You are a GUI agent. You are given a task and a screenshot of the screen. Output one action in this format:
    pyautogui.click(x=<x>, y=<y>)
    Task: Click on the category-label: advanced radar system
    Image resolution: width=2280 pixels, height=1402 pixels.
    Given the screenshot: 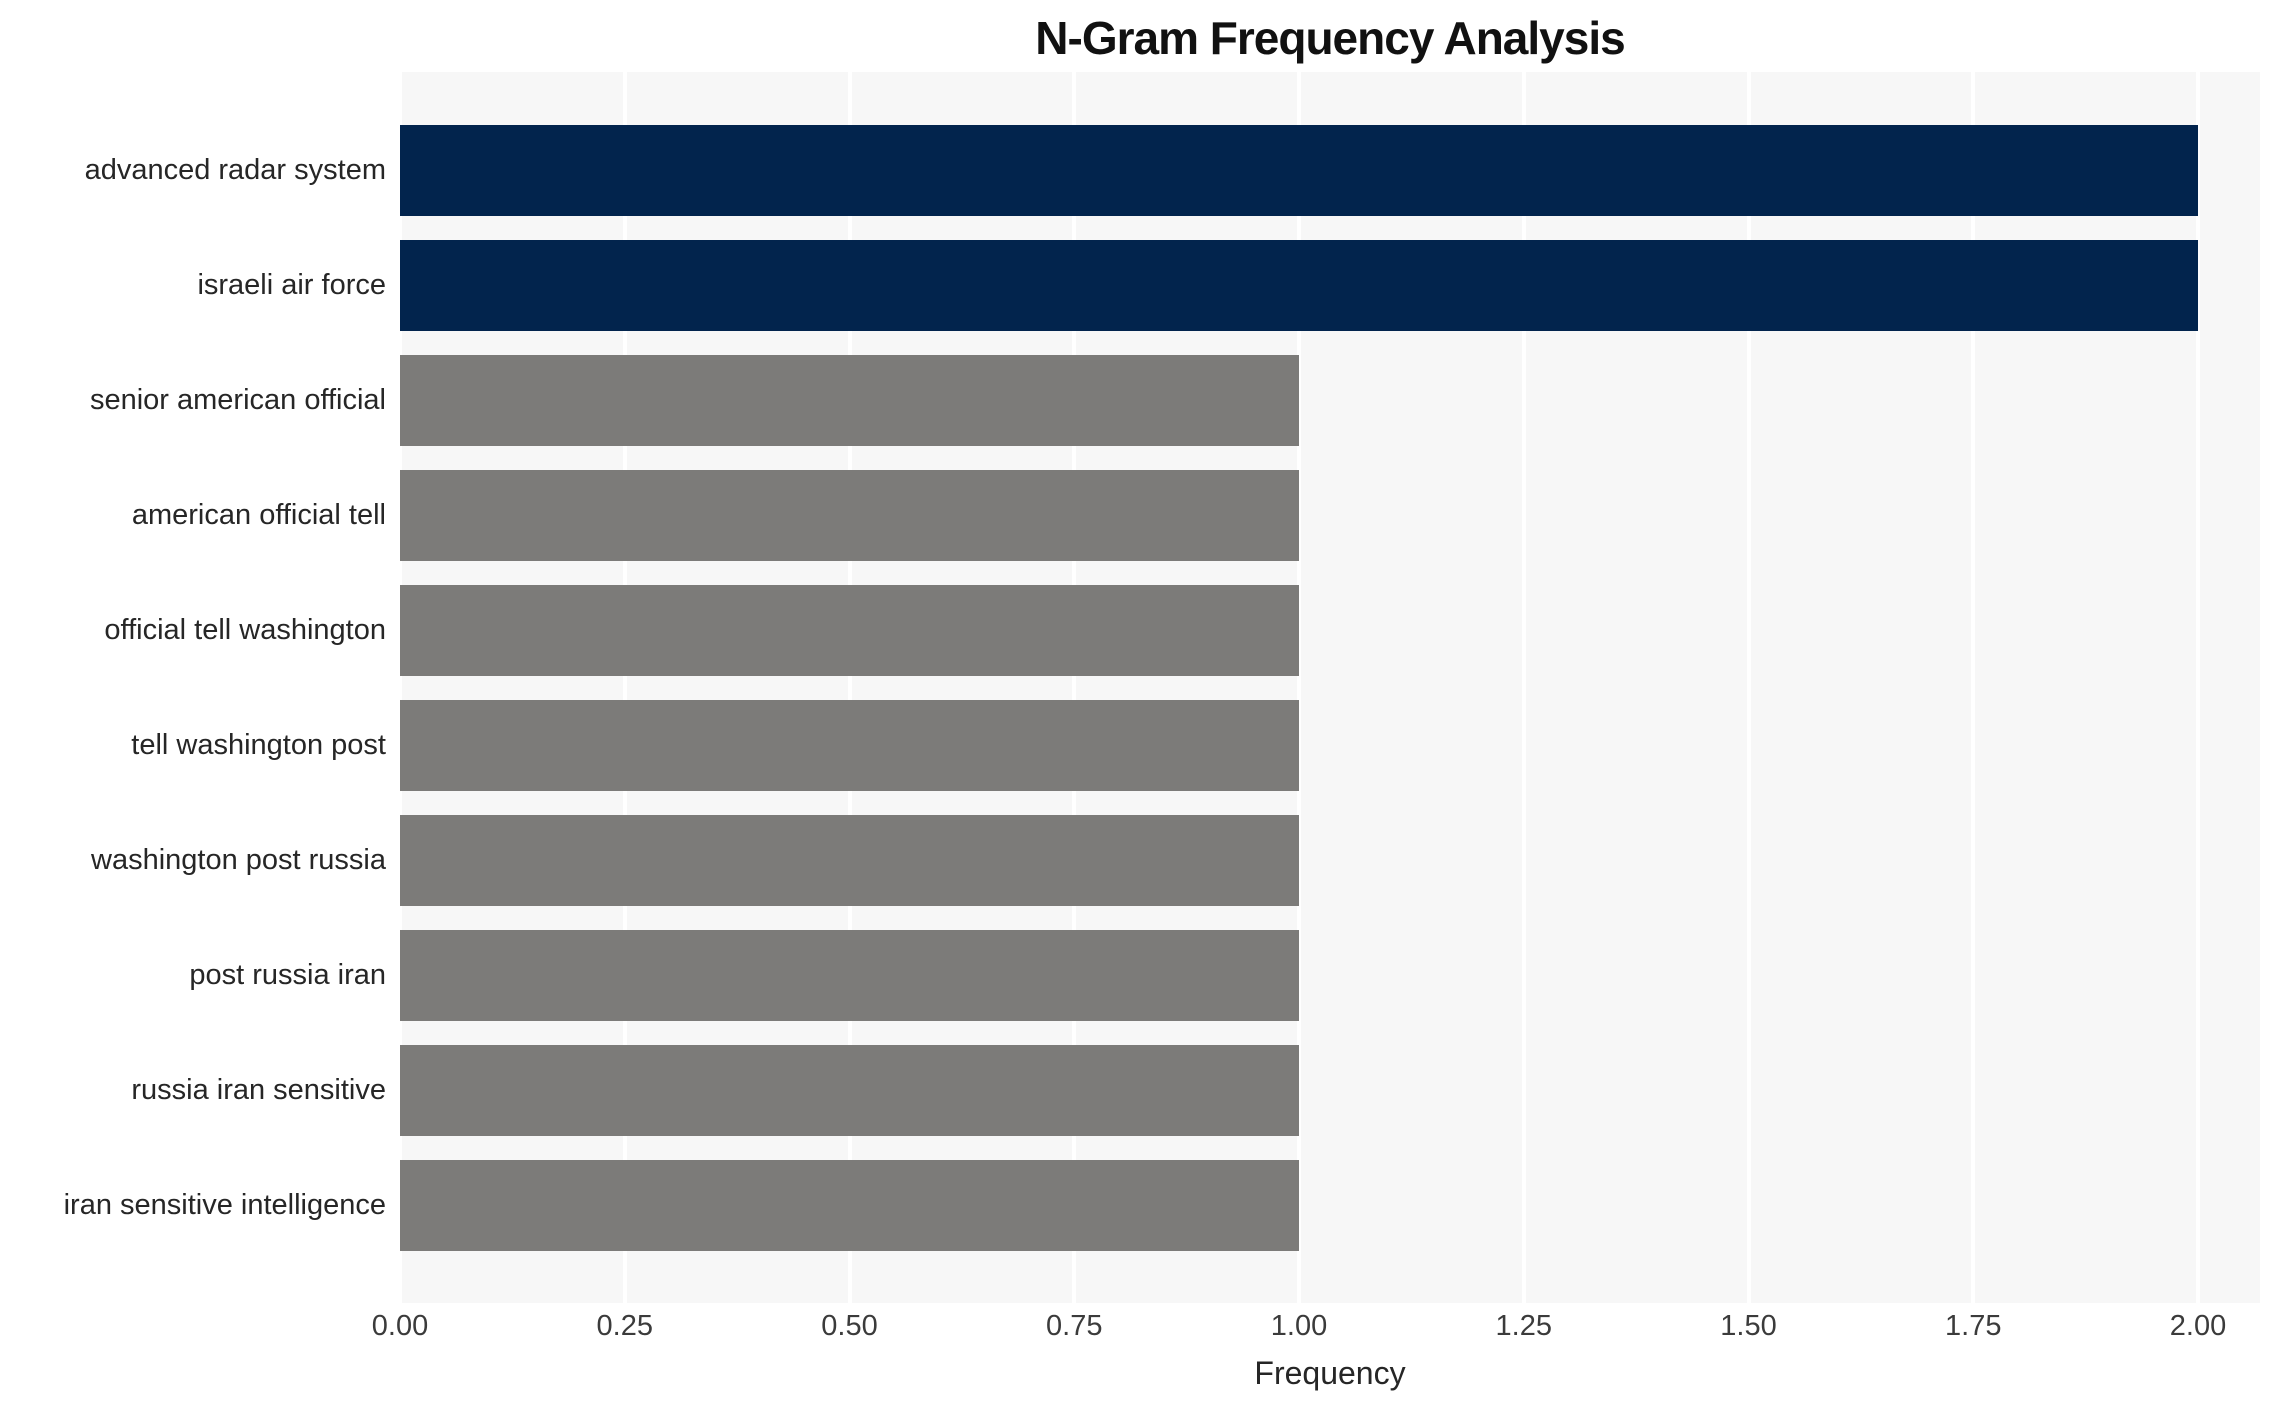 What is the action you would take?
    pyautogui.click(x=235, y=170)
    